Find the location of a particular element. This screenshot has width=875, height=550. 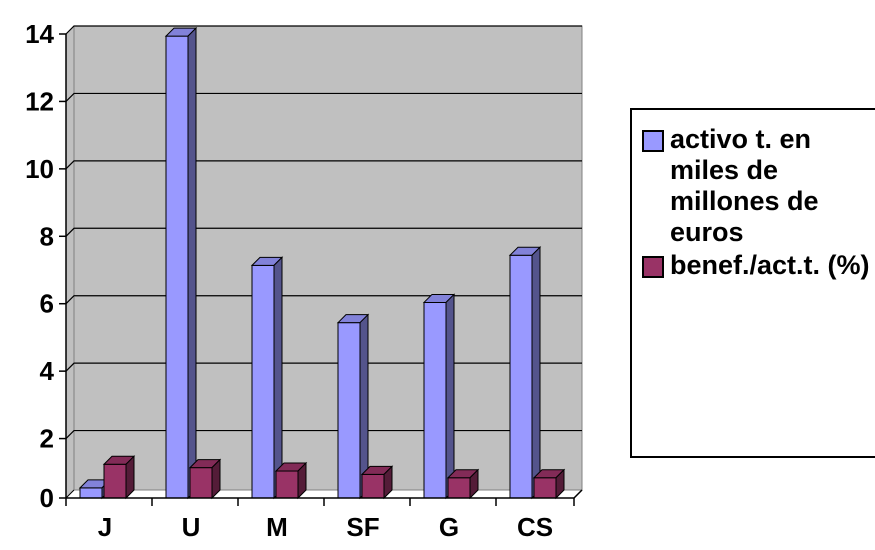

y-tick-label: 2 is located at coordinates (47, 439).